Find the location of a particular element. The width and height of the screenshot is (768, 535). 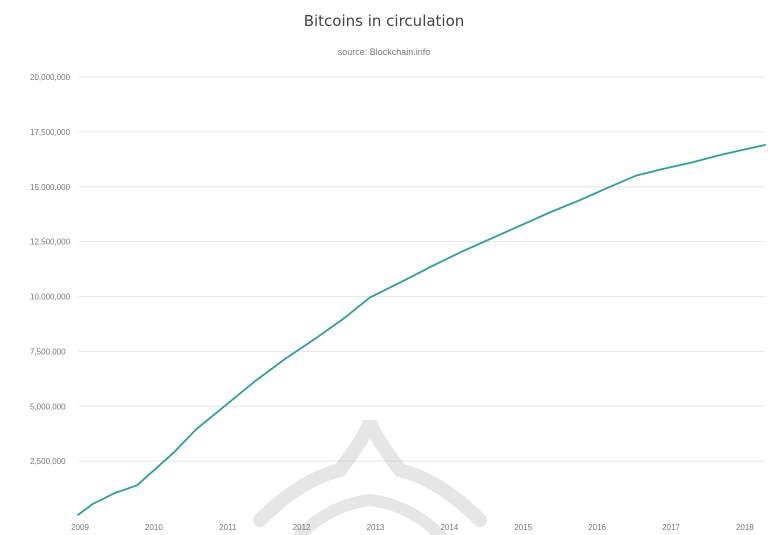

x-tick-label: 2012 is located at coordinates (302, 527).